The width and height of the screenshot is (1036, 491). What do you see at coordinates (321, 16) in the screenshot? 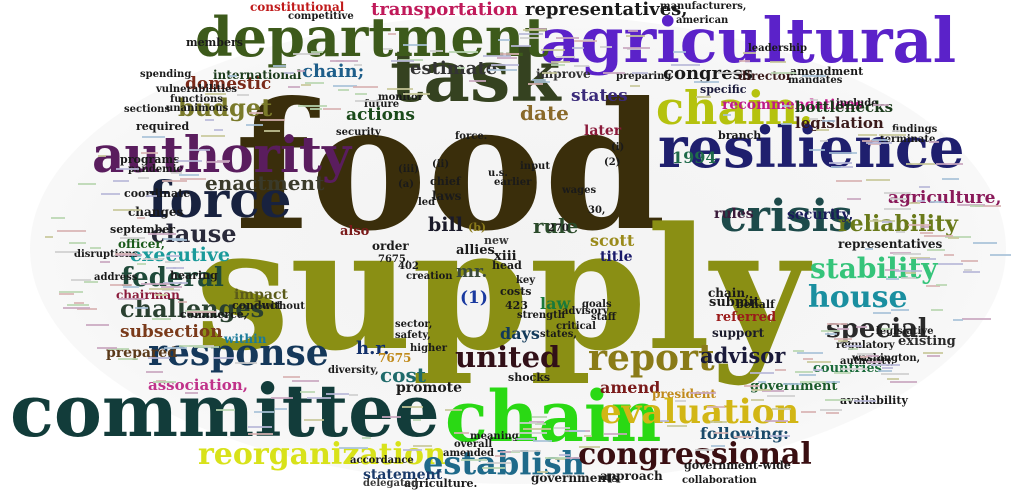
I see `word-competitive: competitive` at bounding box center [321, 16].